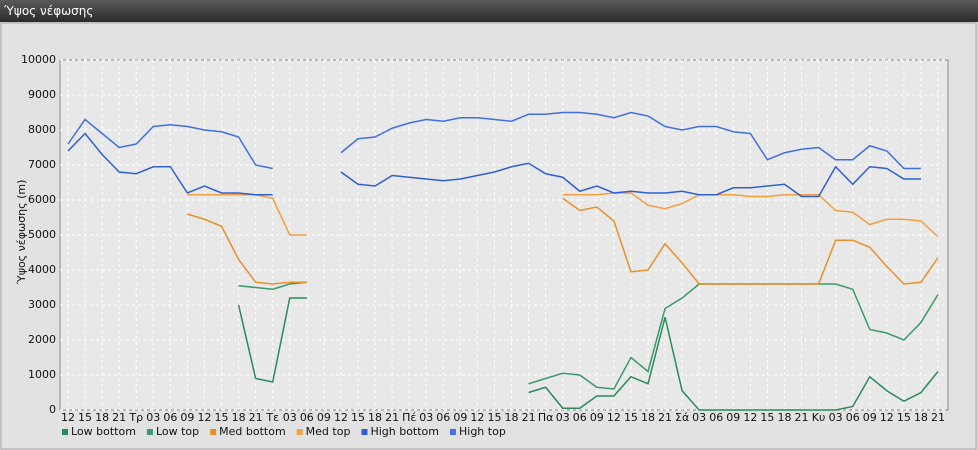 The image size is (978, 450). Describe the element at coordinates (42, 374) in the screenshot. I see `y-tick-label: 1000` at that location.